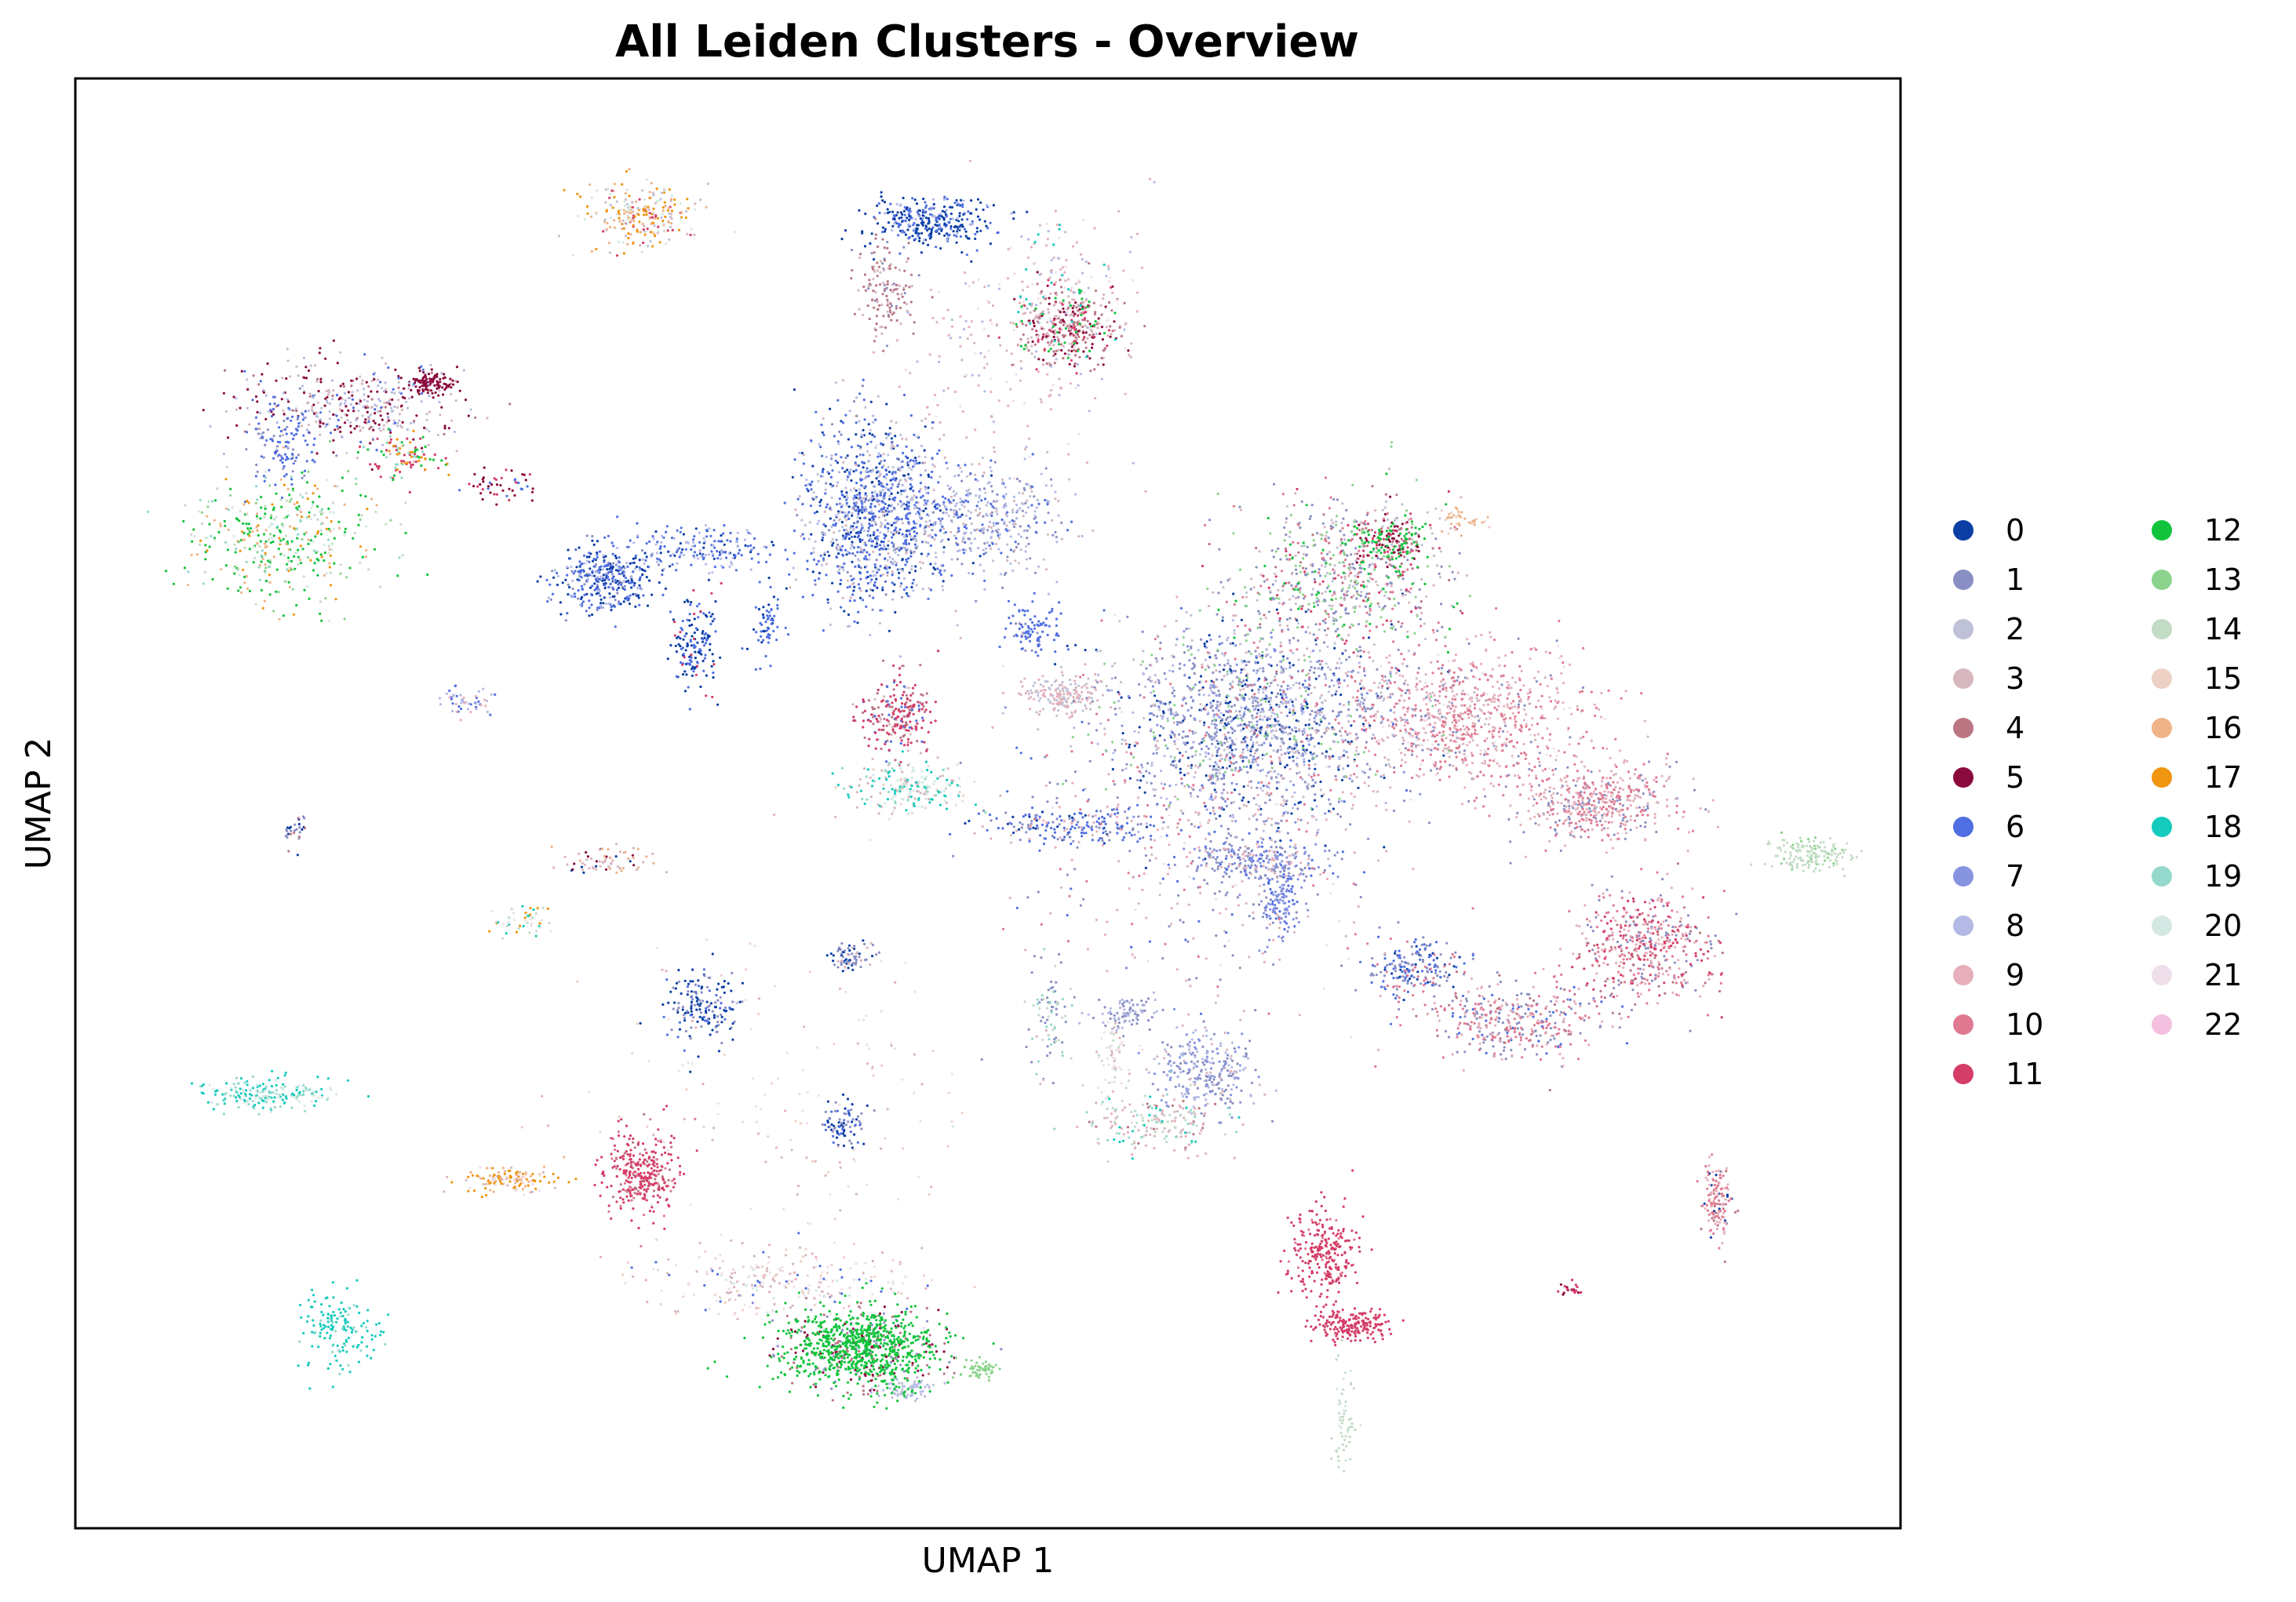  What do you see at coordinates (2015, 925) in the screenshot?
I see `legend-label-8: 8` at bounding box center [2015, 925].